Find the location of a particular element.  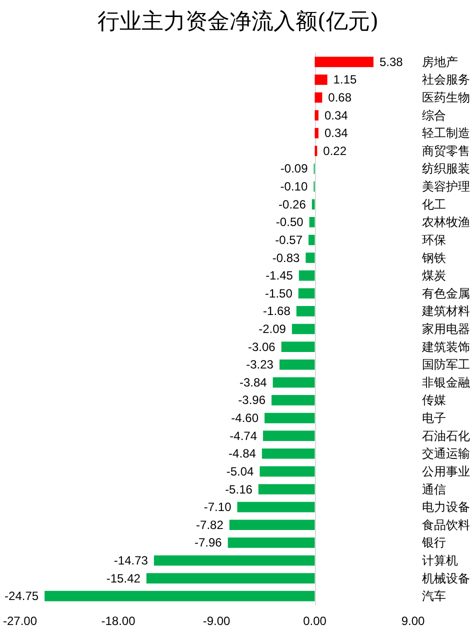

y-tick-label: 公用事业 is located at coordinates (446, 471).